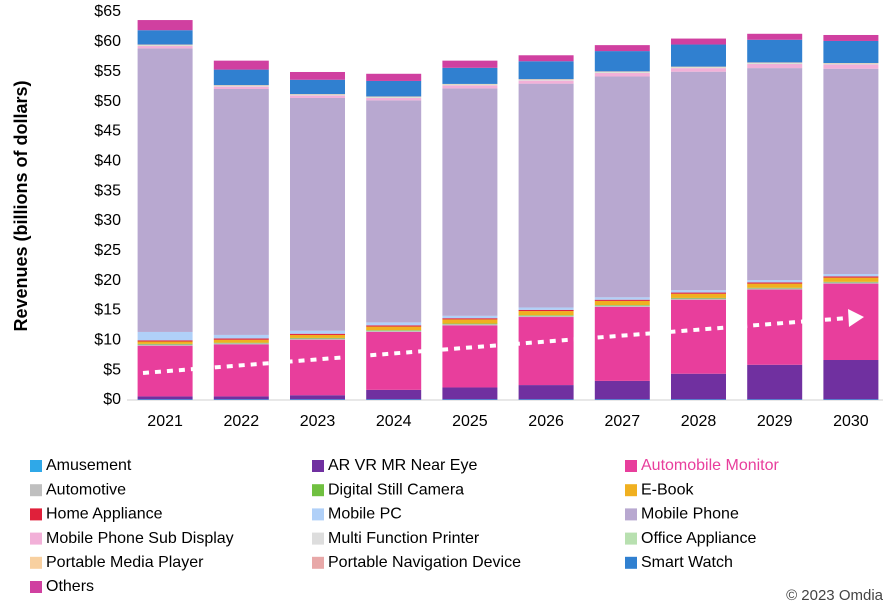  I want to click on y-tick-label: $15, so click(107, 310).